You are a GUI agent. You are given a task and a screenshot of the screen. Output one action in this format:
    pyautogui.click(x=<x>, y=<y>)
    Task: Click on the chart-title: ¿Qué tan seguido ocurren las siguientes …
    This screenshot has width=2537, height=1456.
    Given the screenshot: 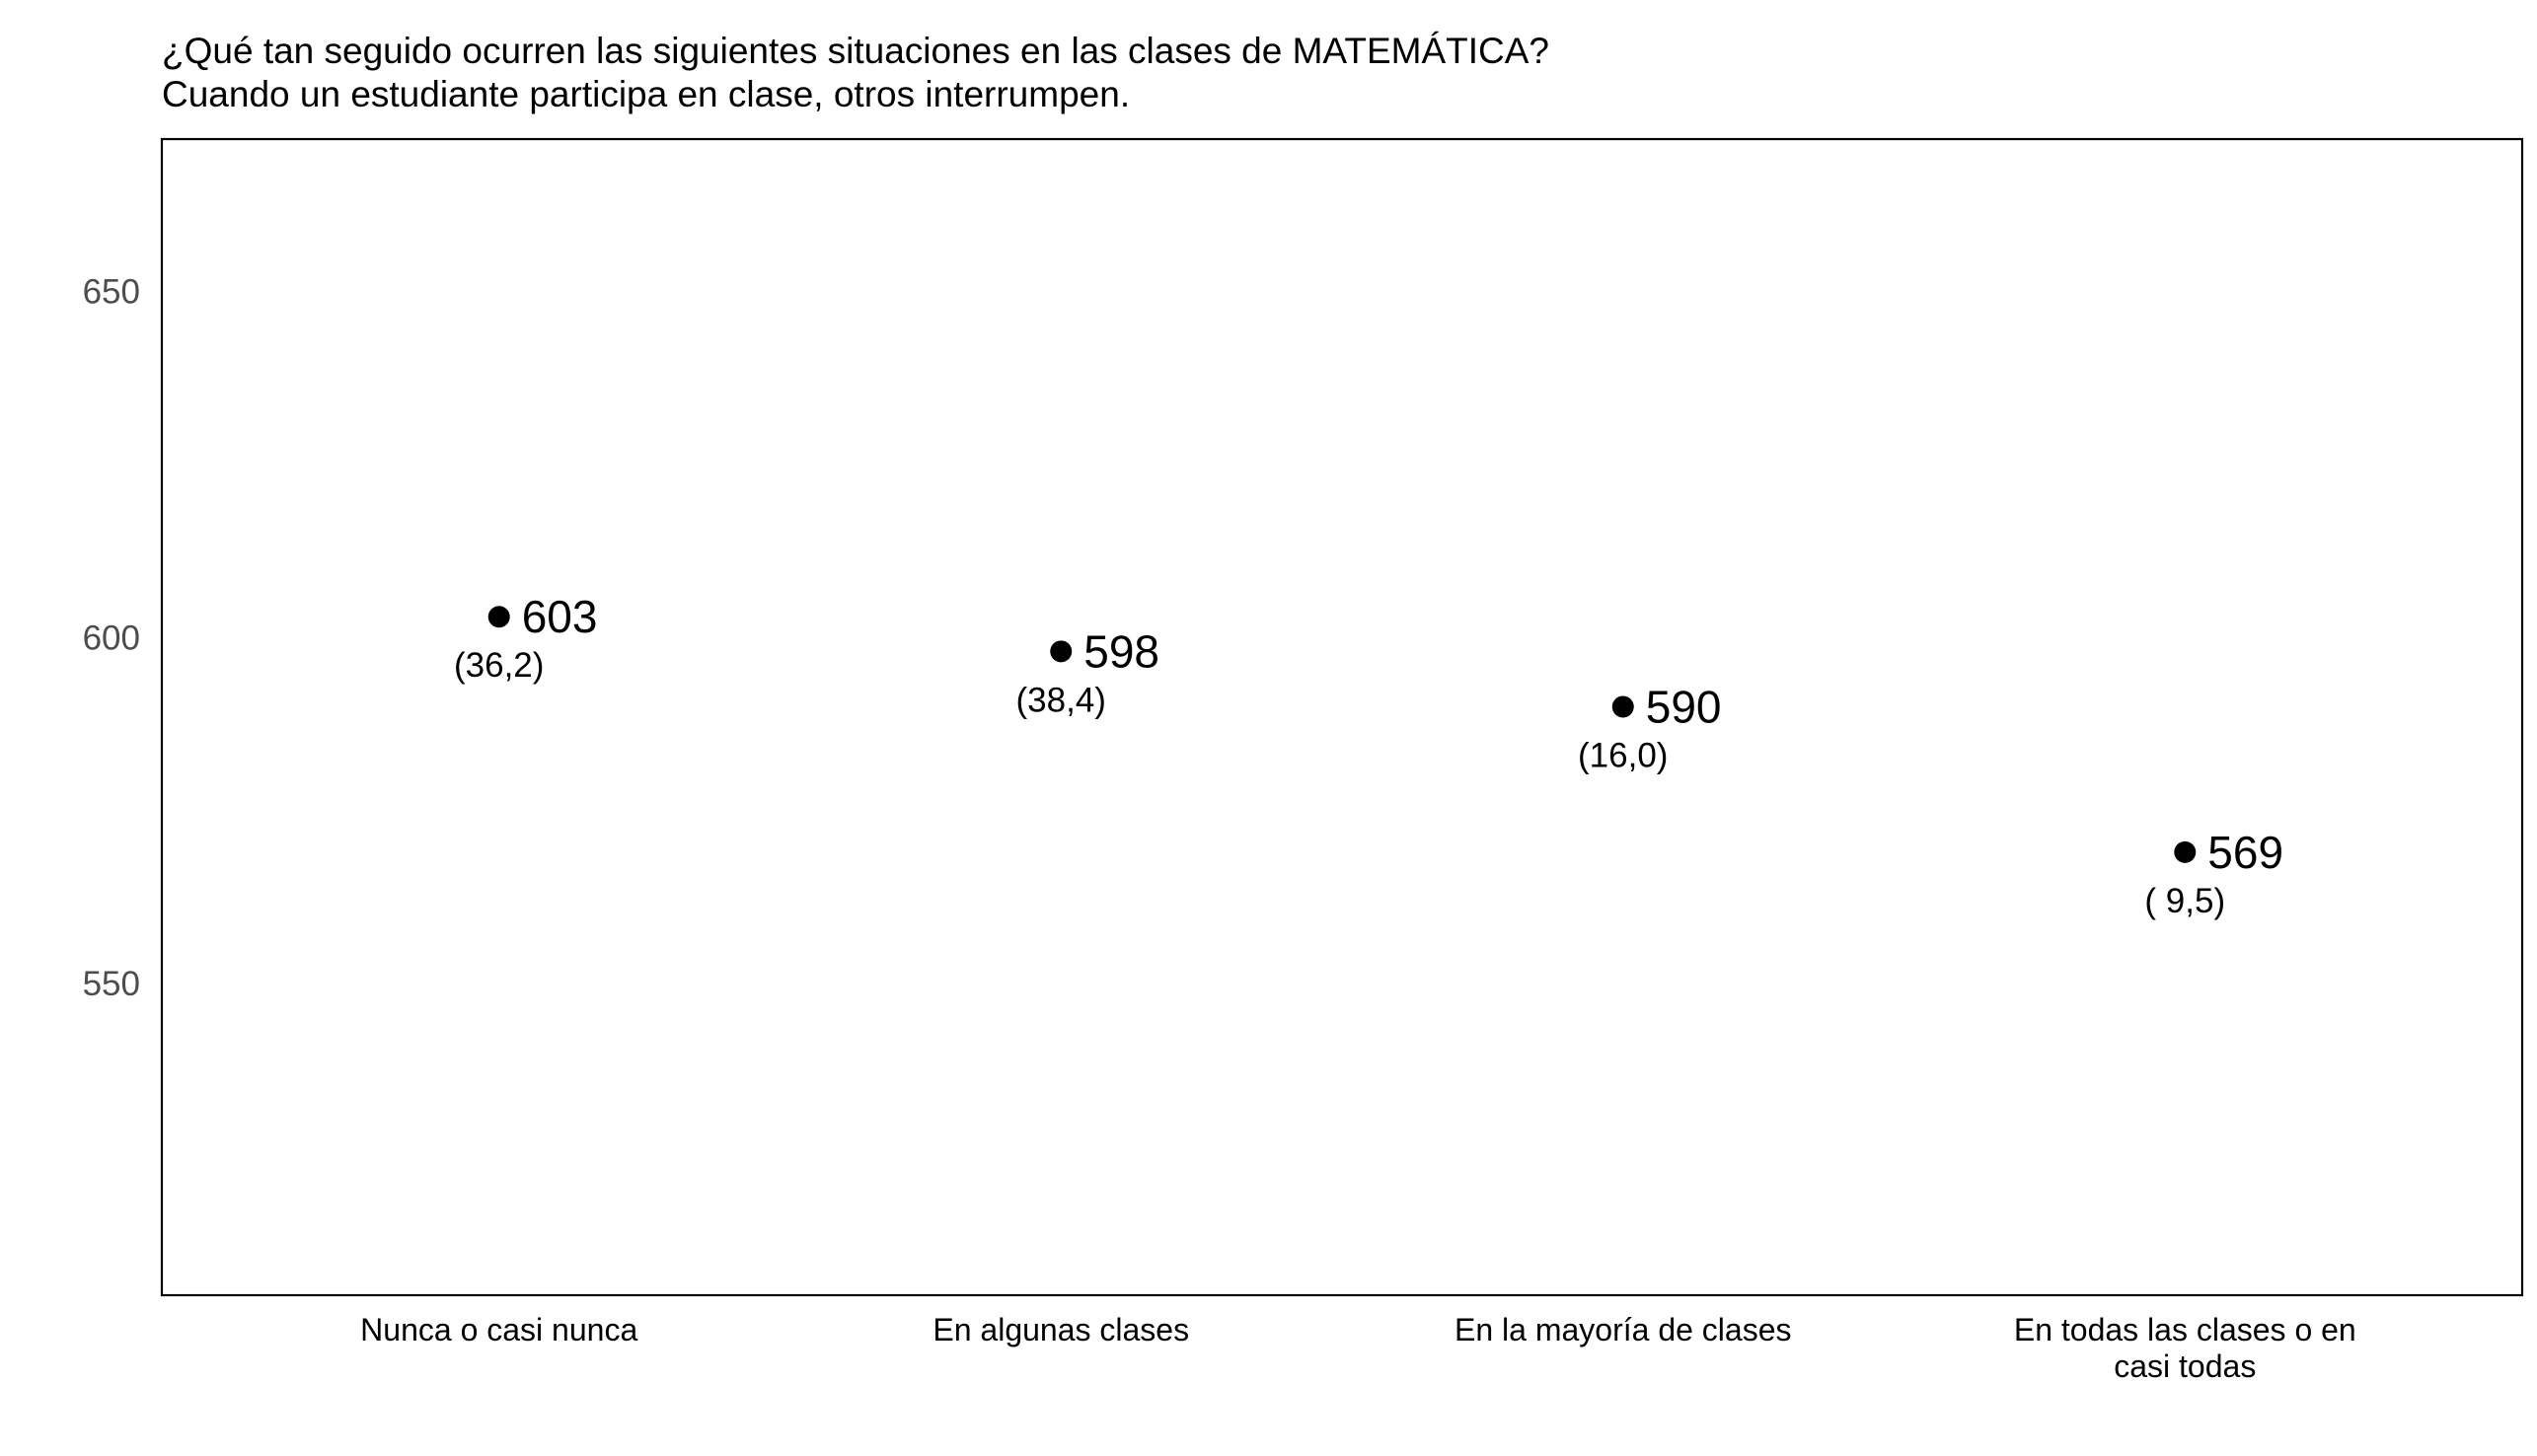 What is the action you would take?
    pyautogui.click(x=855, y=51)
    